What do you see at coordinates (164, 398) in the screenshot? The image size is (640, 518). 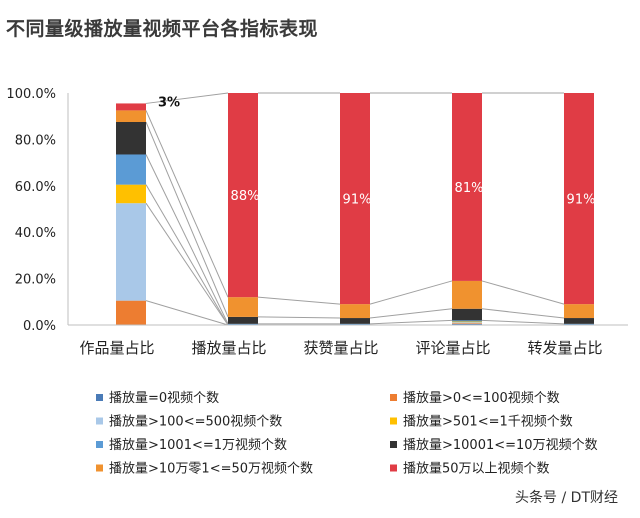 I see `legend-label: 播放量=0视频个数` at bounding box center [164, 398].